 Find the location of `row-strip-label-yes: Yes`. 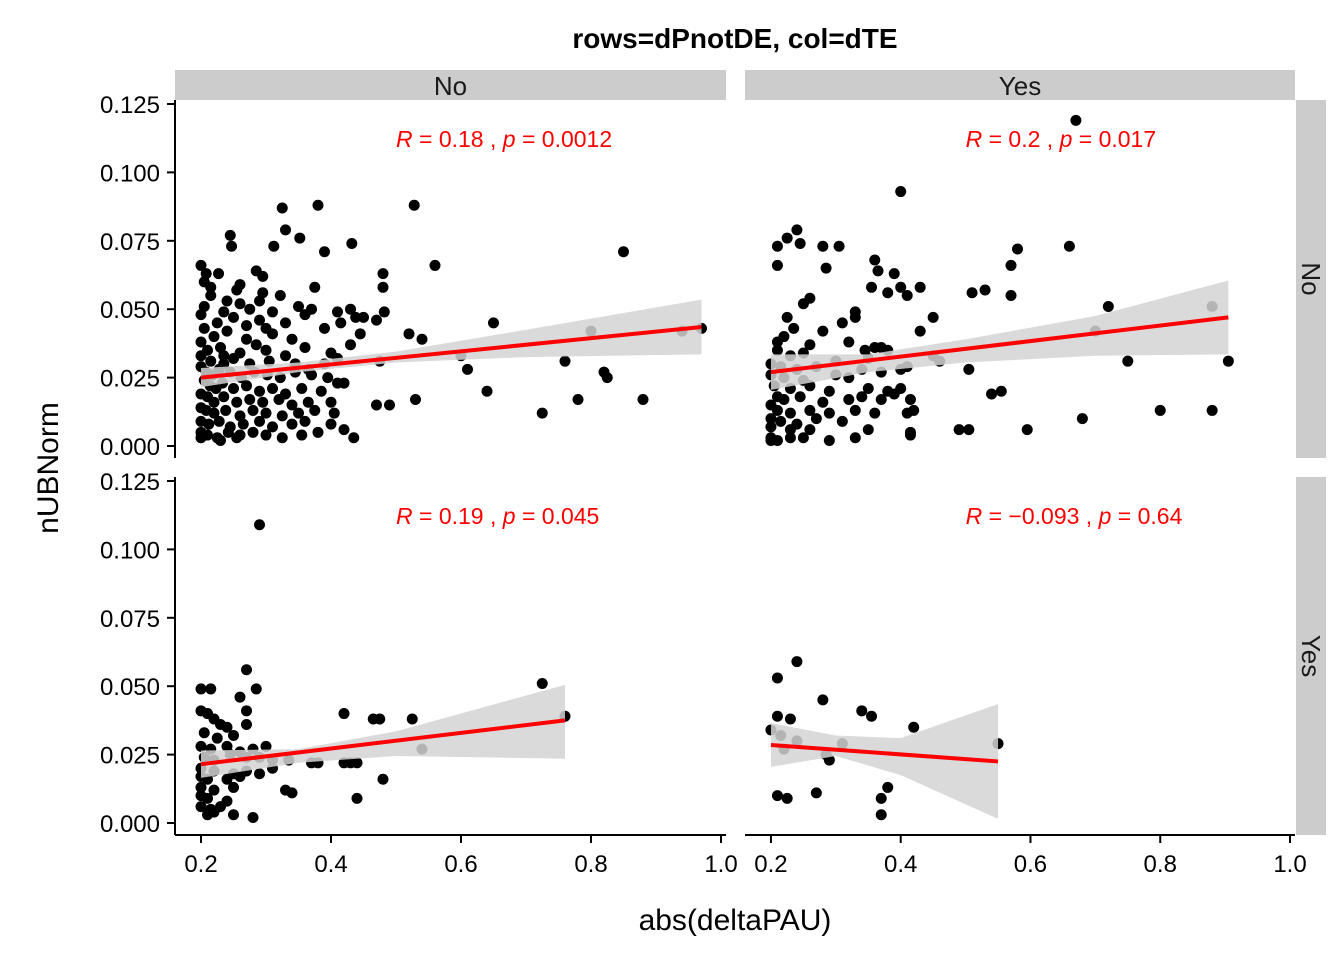

row-strip-label-yes: Yes is located at coordinates (1311, 656).